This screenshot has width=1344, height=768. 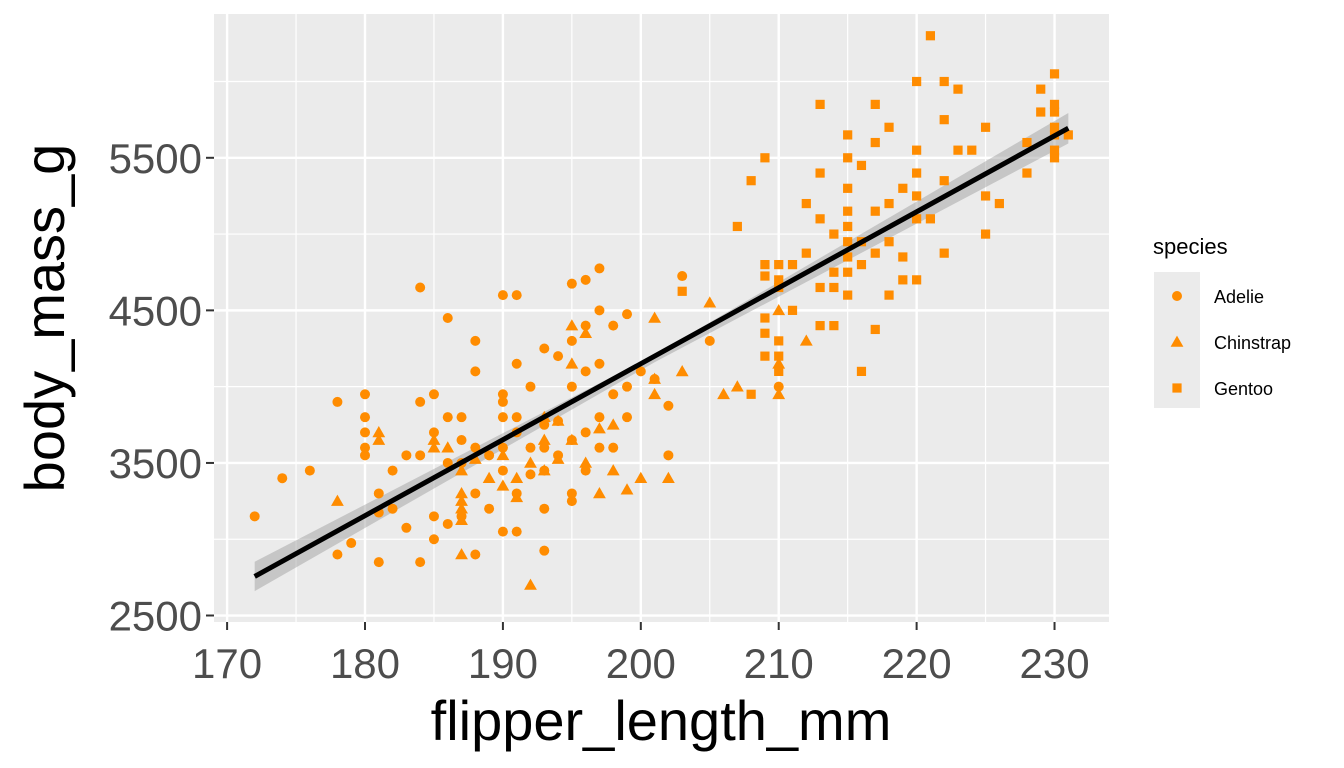 I want to click on x-tick-label: 170, so click(x=227, y=663).